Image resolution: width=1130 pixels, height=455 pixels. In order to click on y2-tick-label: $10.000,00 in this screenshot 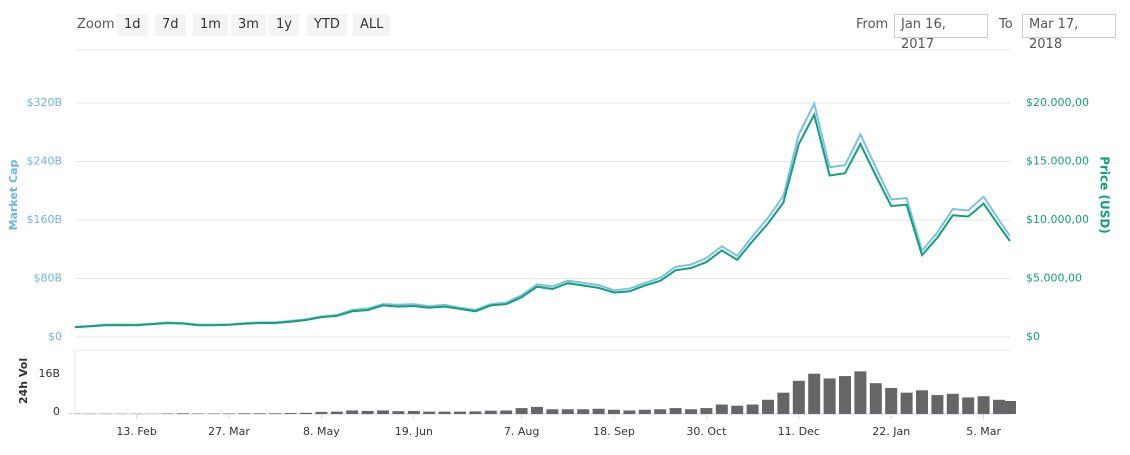, I will do `click(1057, 219)`.